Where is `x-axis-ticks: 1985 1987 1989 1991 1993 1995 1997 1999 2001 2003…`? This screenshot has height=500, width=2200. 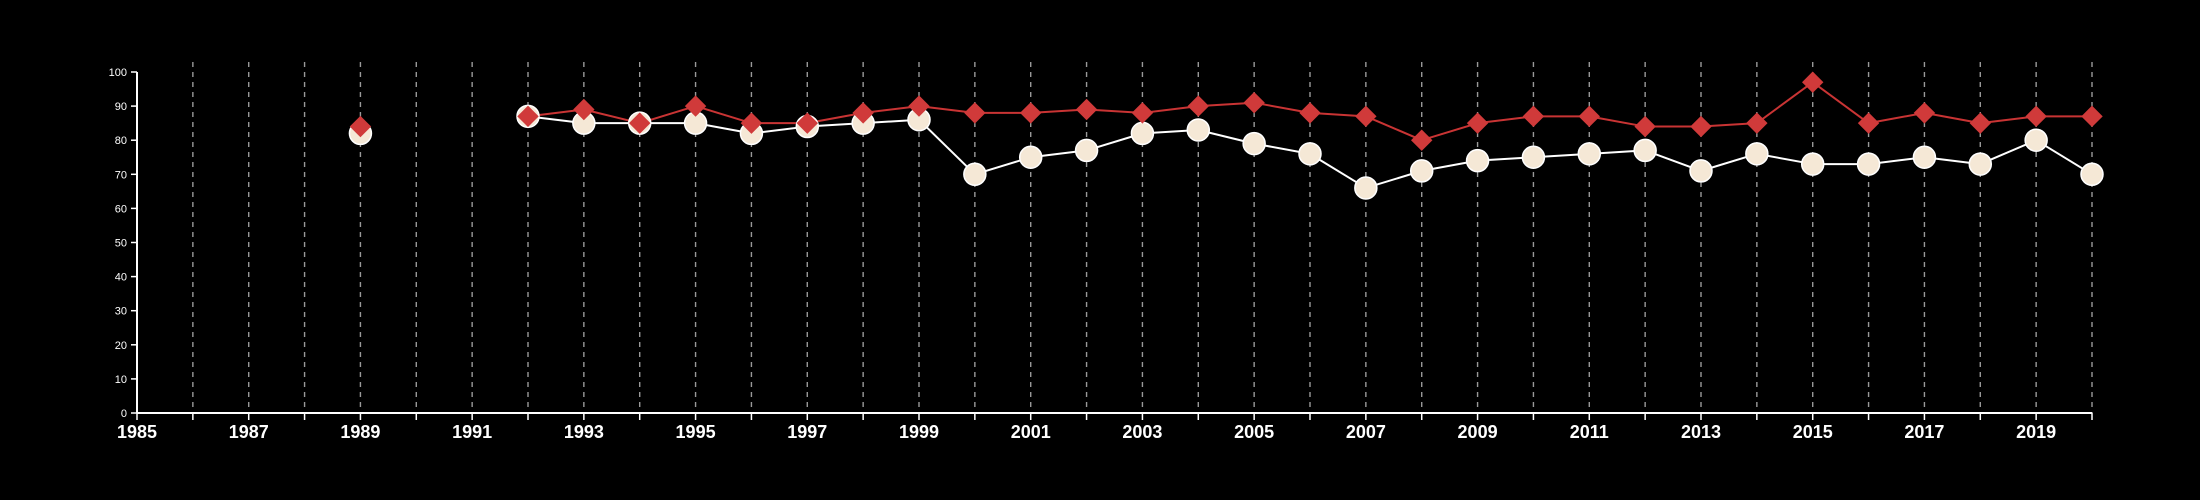 x-axis-ticks: 1985 1987 1989 1991 1993 1995 1997 1999 2001 2003… is located at coordinates (1105, 427).